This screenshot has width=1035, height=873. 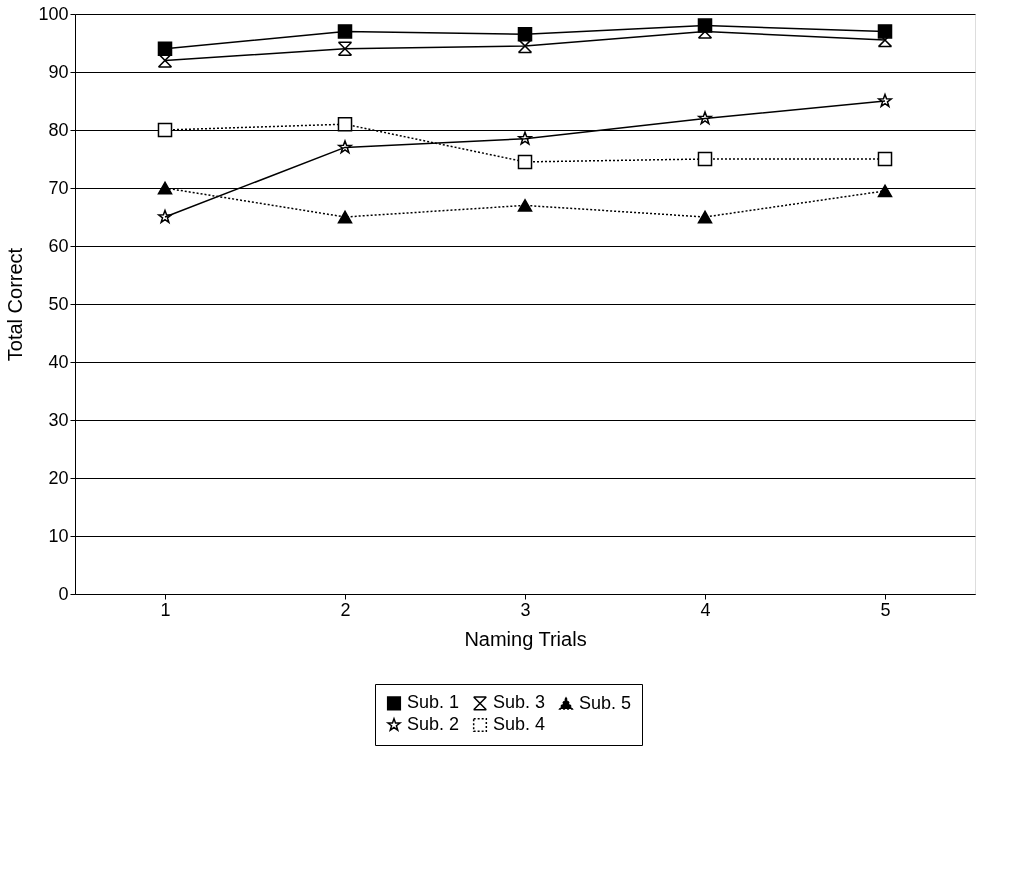 I want to click on y-axis-title: Total Correct, so click(x=15, y=304).